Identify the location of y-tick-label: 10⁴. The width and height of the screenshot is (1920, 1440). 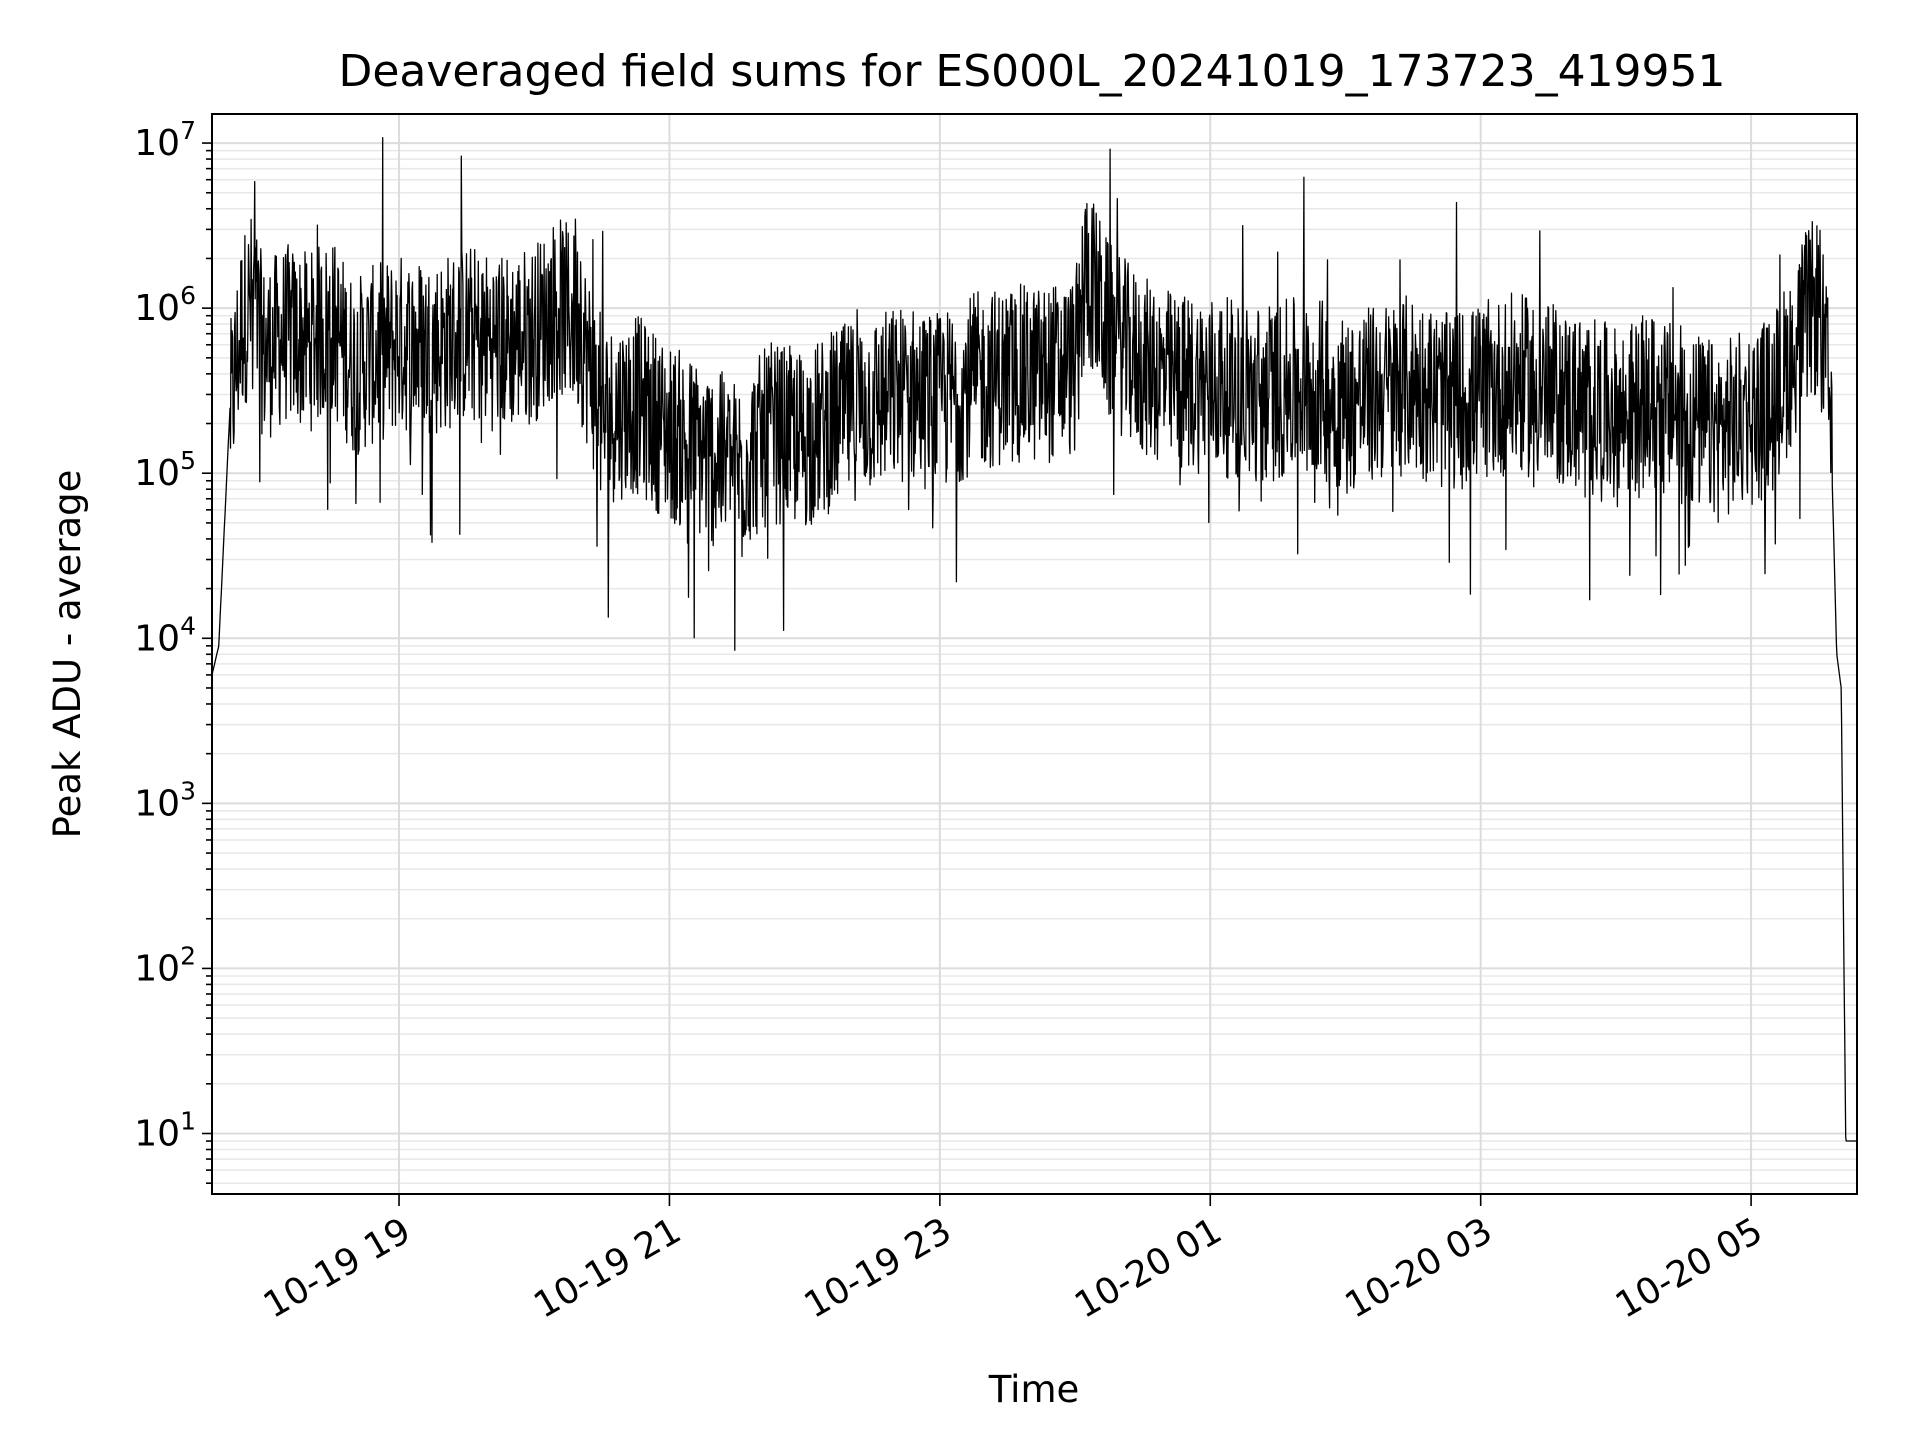
(165, 635).